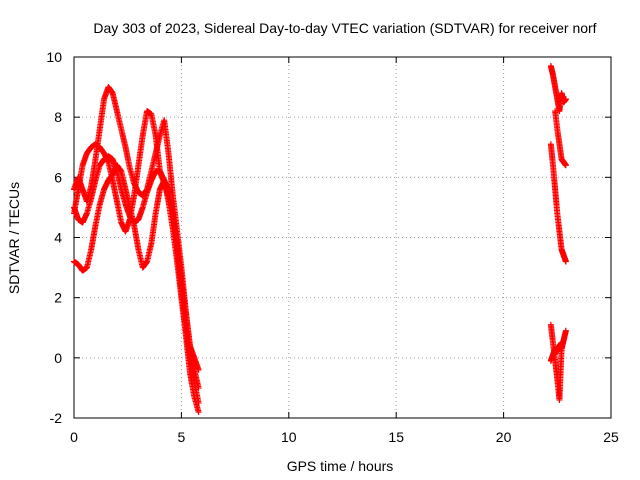  I want to click on y-tick-label: 0, so click(58, 358).